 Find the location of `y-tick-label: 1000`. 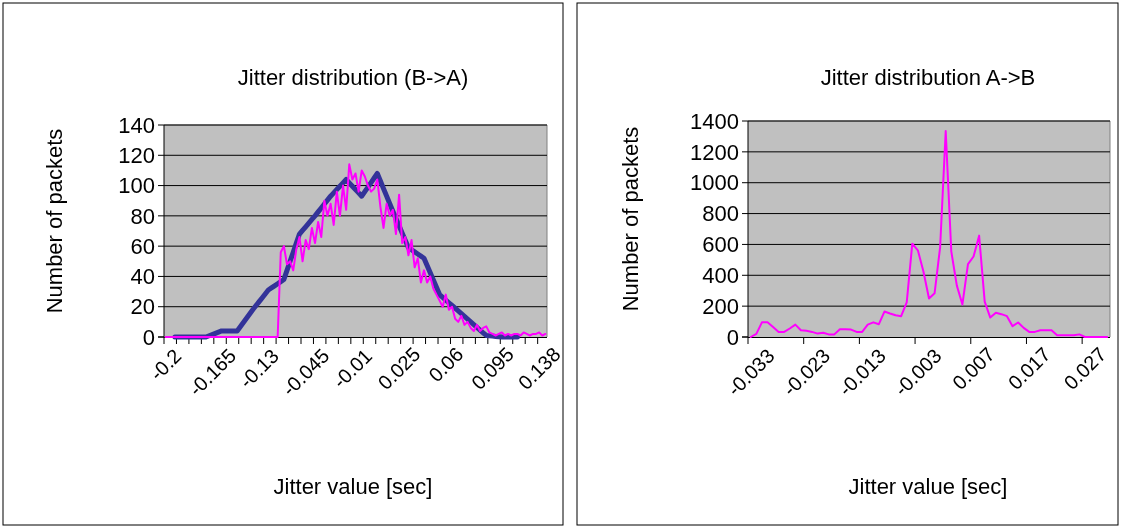

y-tick-label: 1000 is located at coordinates (714, 183).